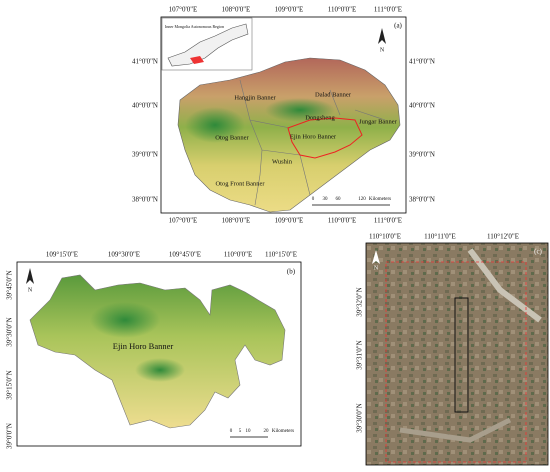 This screenshot has width=550, height=472. I want to click on study-extent, so click(456, 362).